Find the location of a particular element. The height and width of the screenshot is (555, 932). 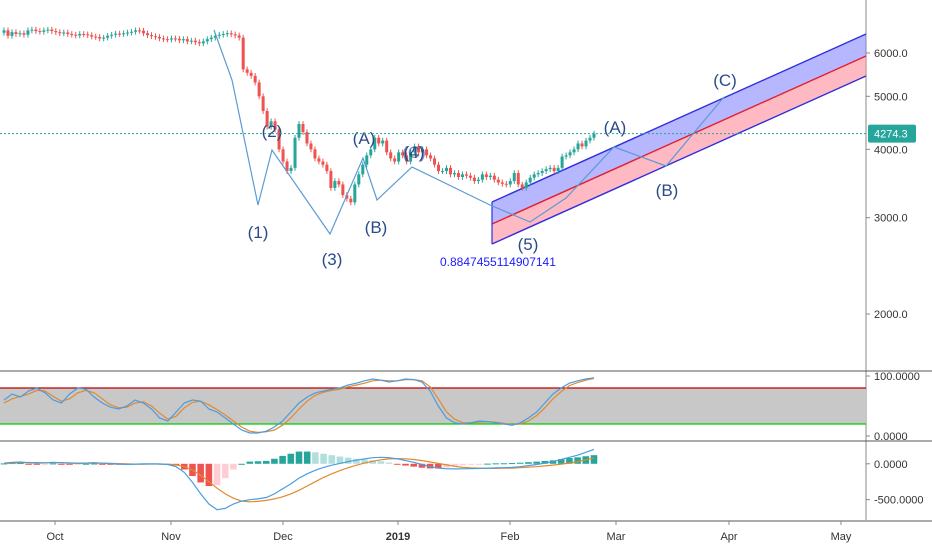

last-price-tag: 4274.3 is located at coordinates (892, 133).